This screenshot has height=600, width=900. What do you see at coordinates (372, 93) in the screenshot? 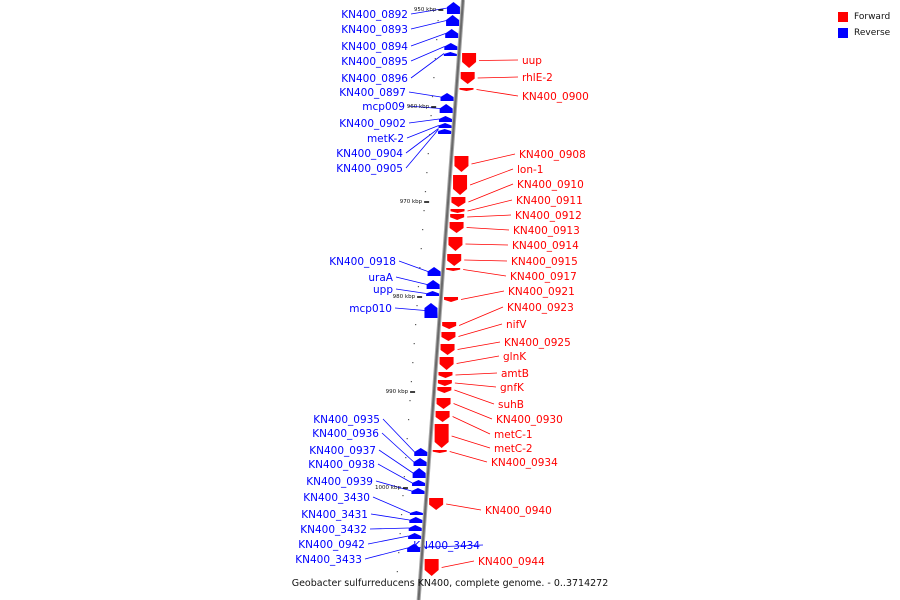
I see `reverse-gene-label: KN400_0897` at bounding box center [372, 93].